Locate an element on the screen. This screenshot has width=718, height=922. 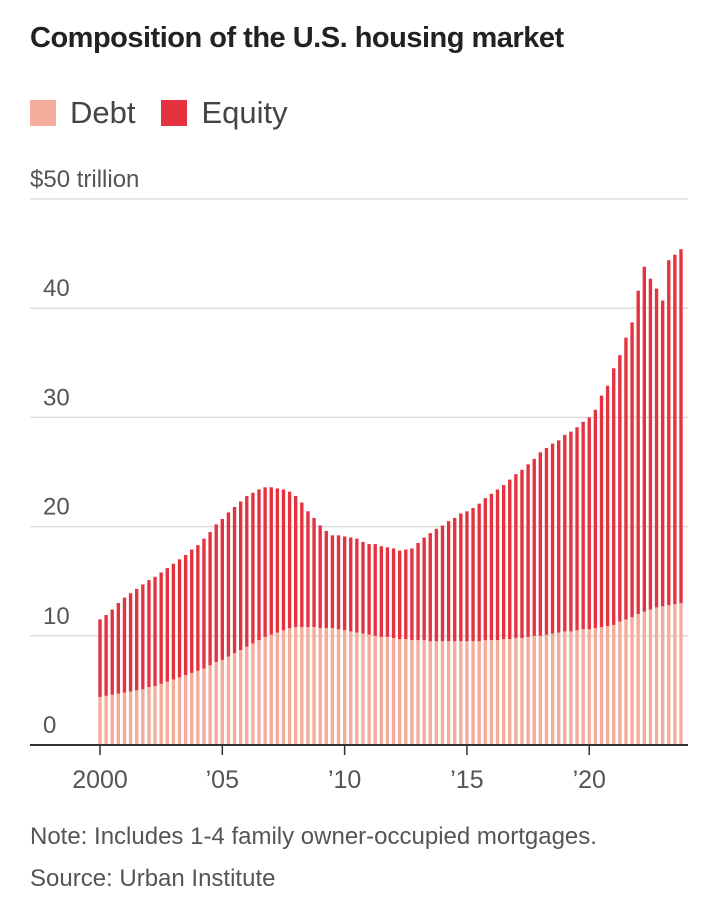
y-tick-label: 40 is located at coordinates (56, 288).